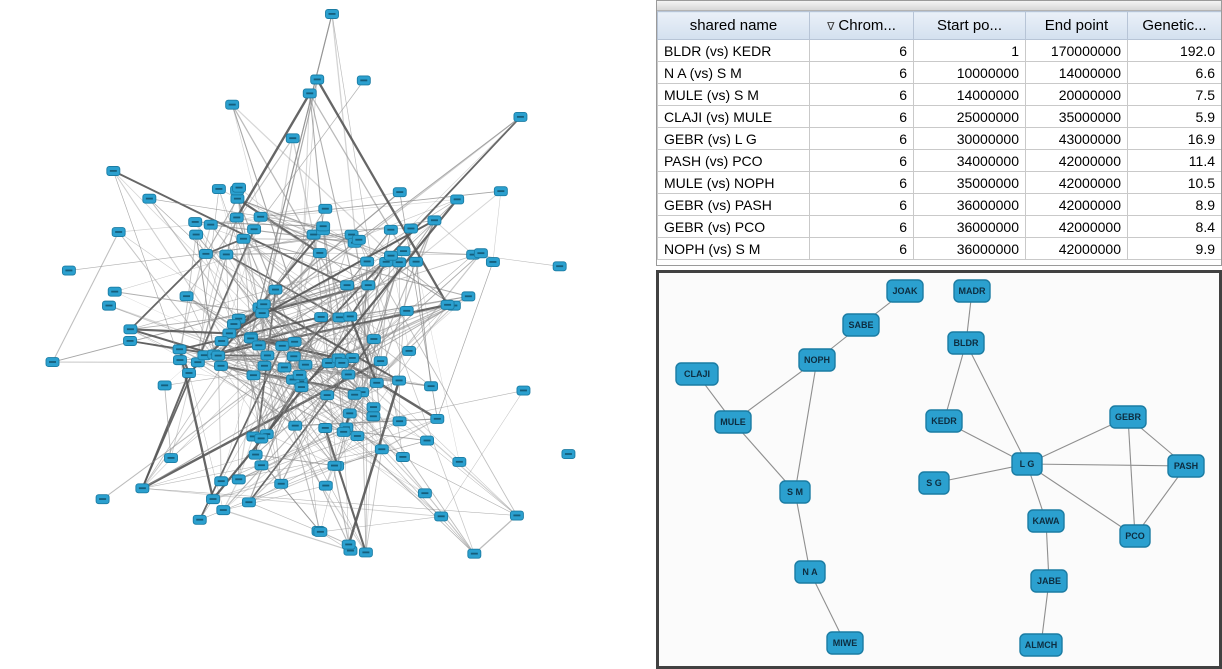  What do you see at coordinates (939, 226) in the screenshot?
I see `table-row: GEBR (vs) PCO 6 36000000 42000000 8.4` at bounding box center [939, 226].